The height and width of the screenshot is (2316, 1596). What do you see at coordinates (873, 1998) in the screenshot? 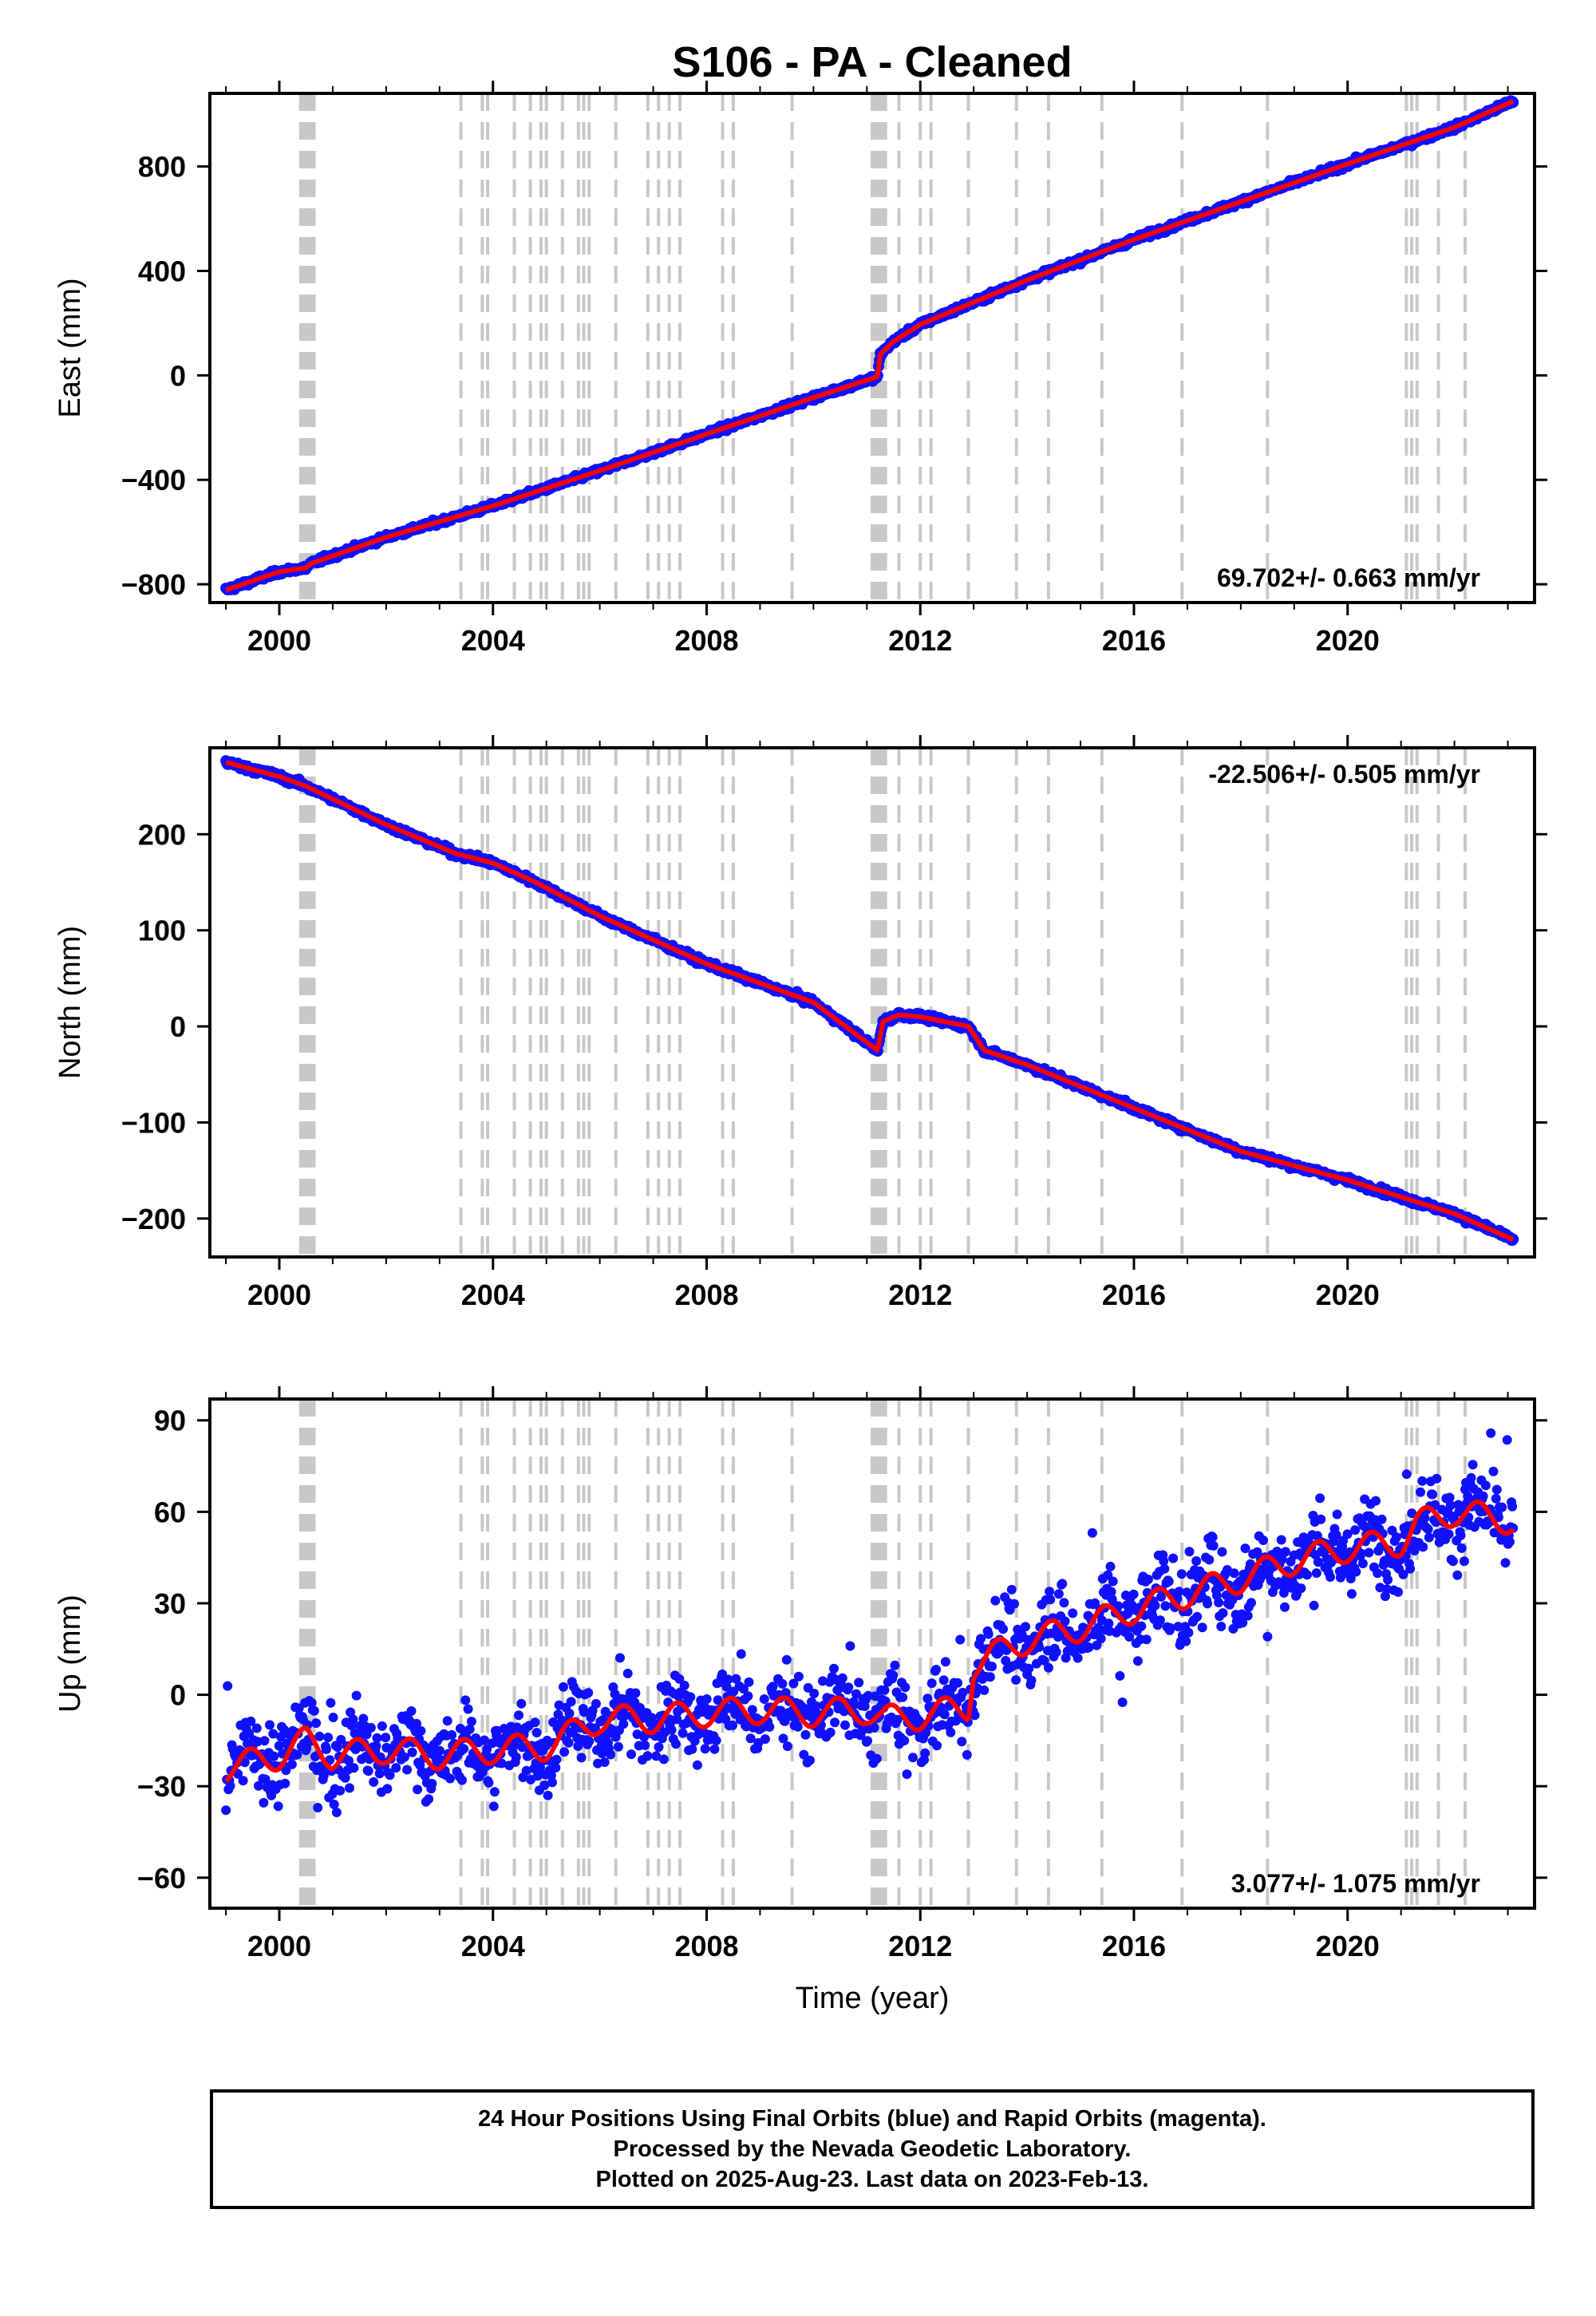
I see `x-axis-label: Time (year)` at bounding box center [873, 1998].